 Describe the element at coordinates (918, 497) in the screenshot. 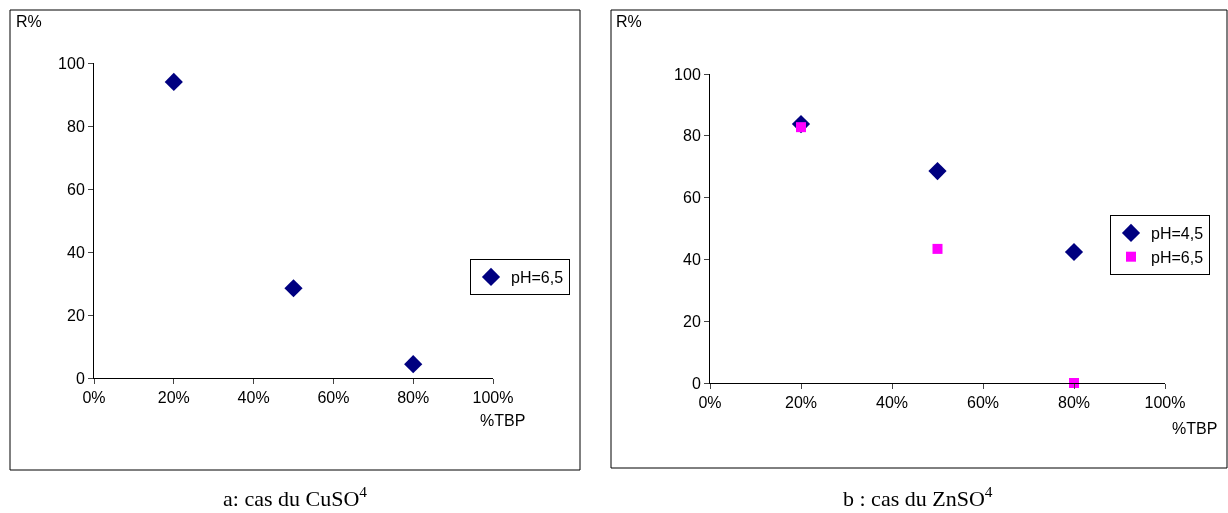

I see `text: b : cas du ZnSO$^{4}$` at that location.